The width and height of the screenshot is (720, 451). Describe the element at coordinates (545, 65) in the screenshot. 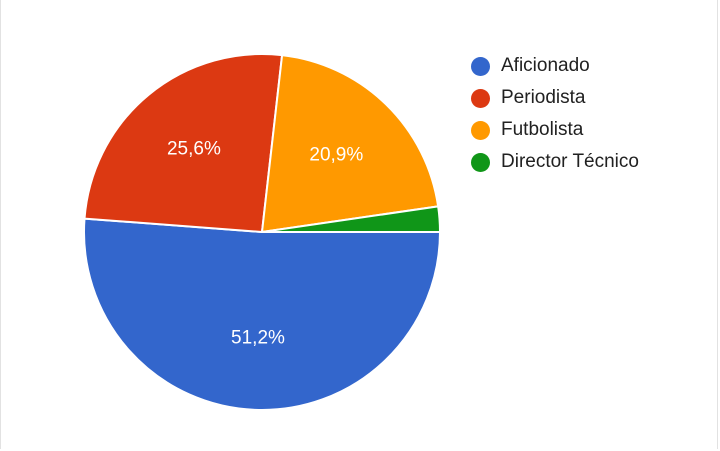

I see `legend-label: Aficionado` at that location.